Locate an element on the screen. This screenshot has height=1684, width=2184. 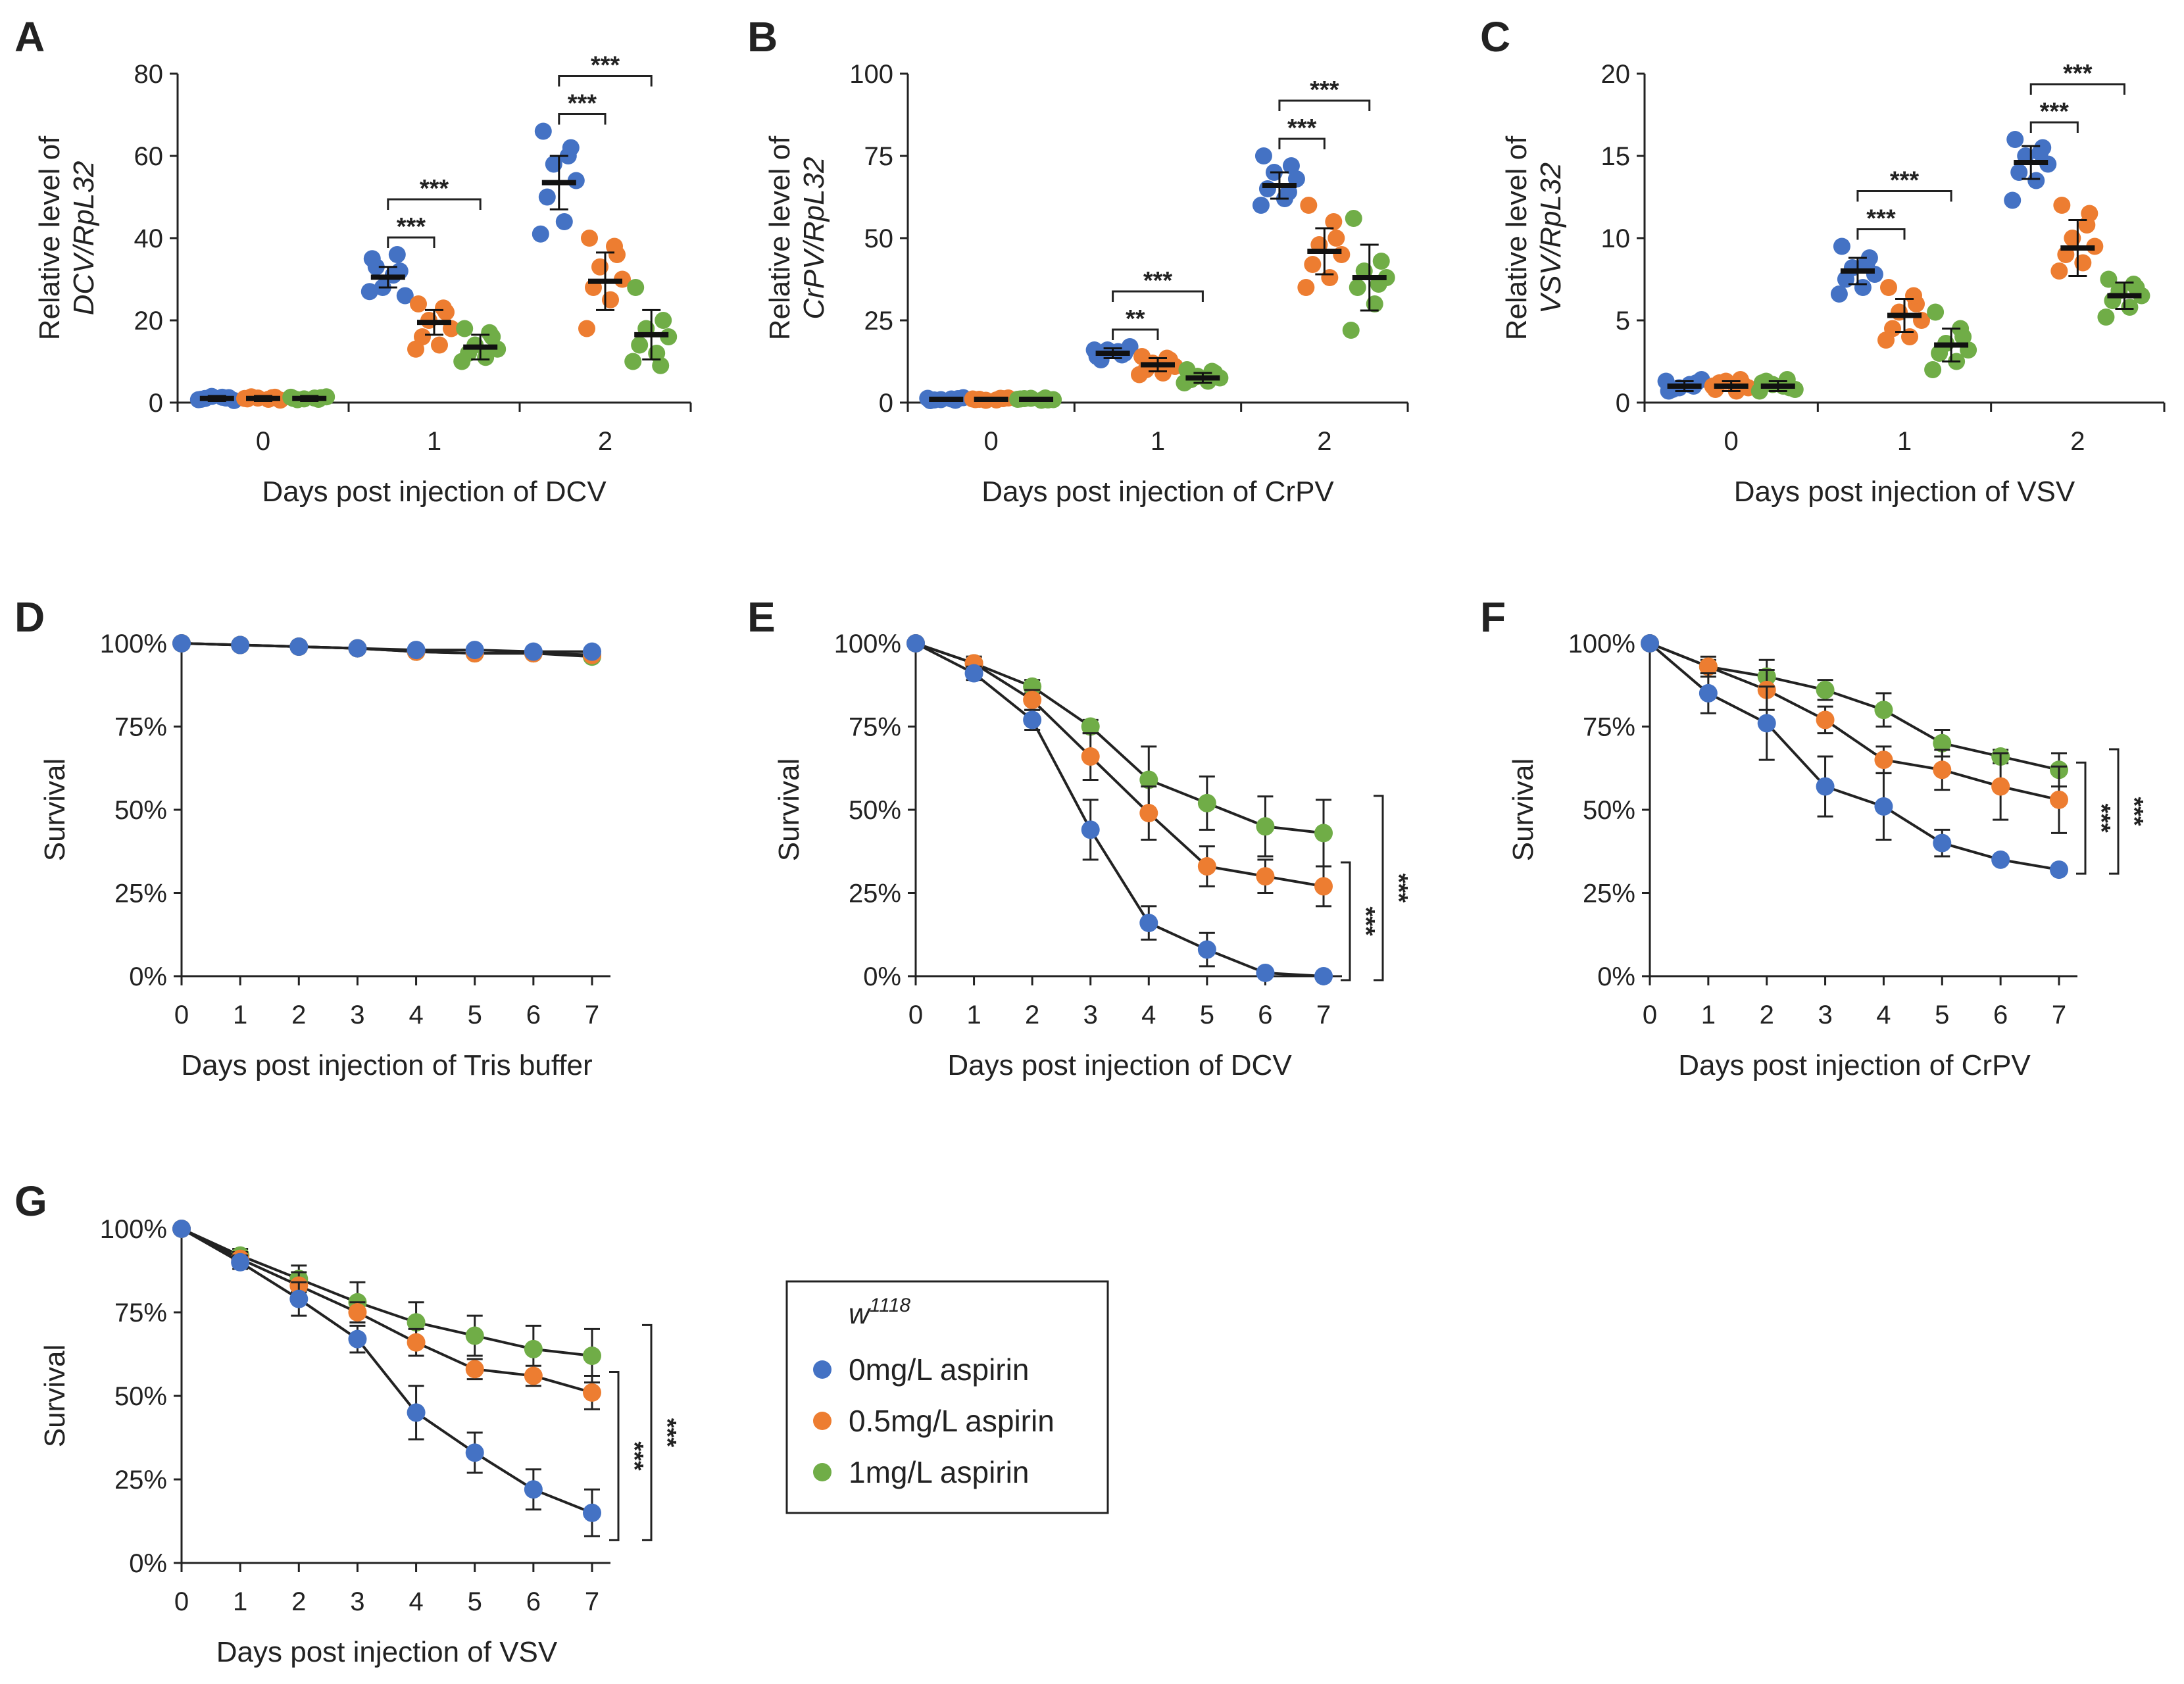
y-tick-label: 0 is located at coordinates (886, 403).